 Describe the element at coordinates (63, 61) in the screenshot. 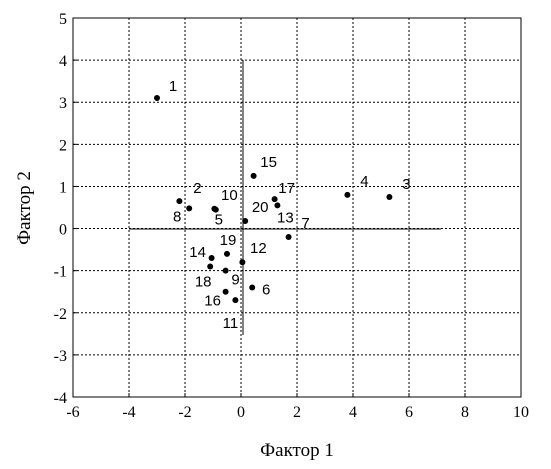

I see `y-tick-label: 4` at that location.